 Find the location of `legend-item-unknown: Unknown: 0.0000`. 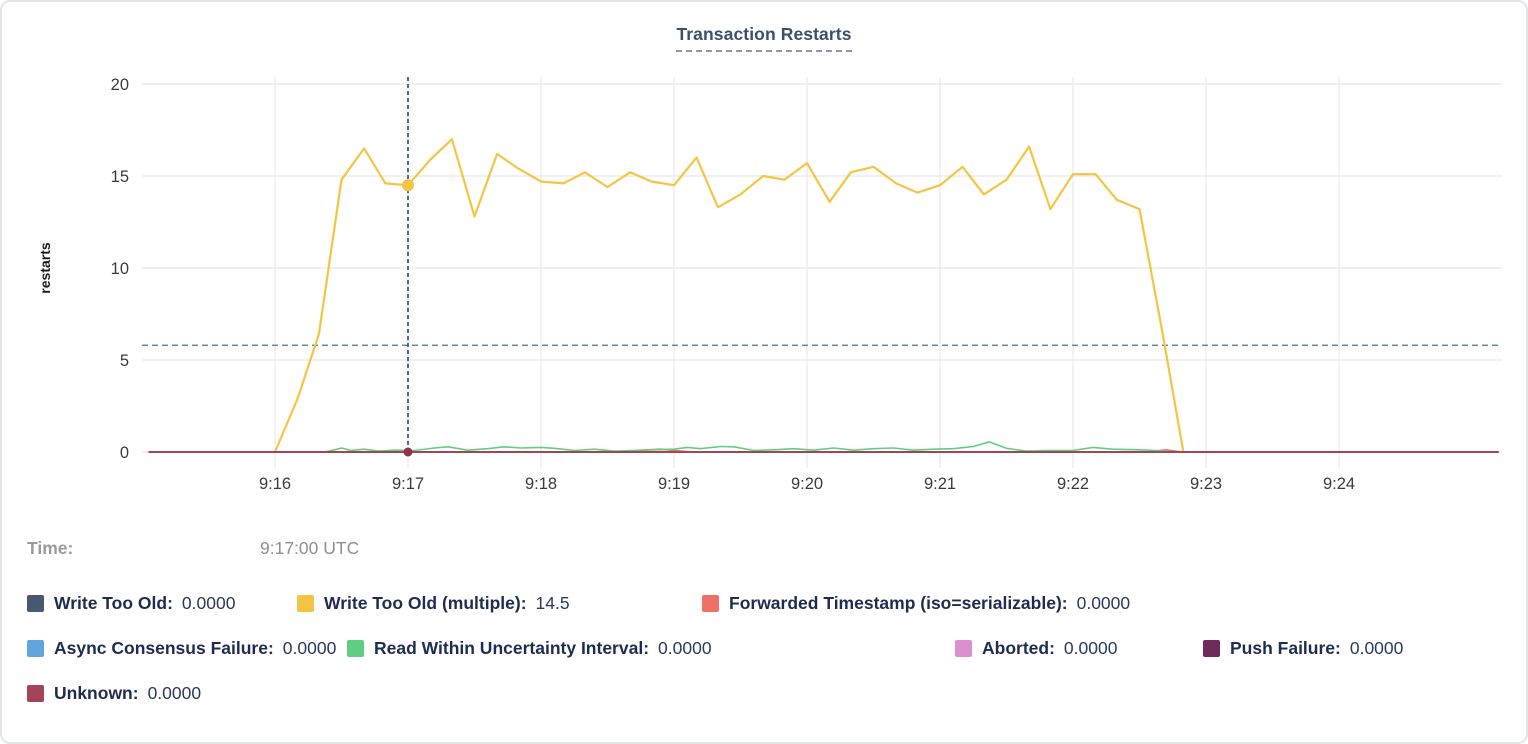

legend-item-unknown: Unknown: 0.0000 is located at coordinates (114, 693).